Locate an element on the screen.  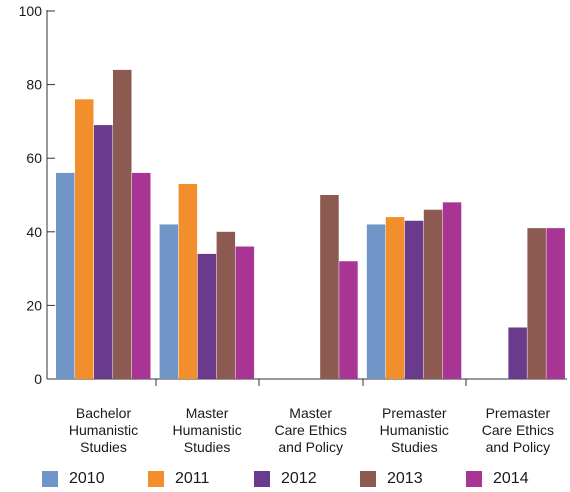
legend-item-2014: 2014 is located at coordinates (497, 479).